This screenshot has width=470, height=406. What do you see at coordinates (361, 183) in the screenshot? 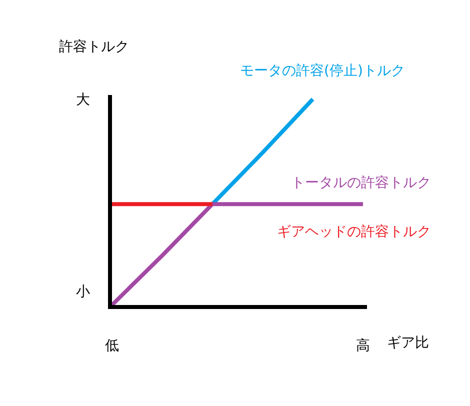
I see `series-label: トータルの許容トルク` at bounding box center [361, 183].